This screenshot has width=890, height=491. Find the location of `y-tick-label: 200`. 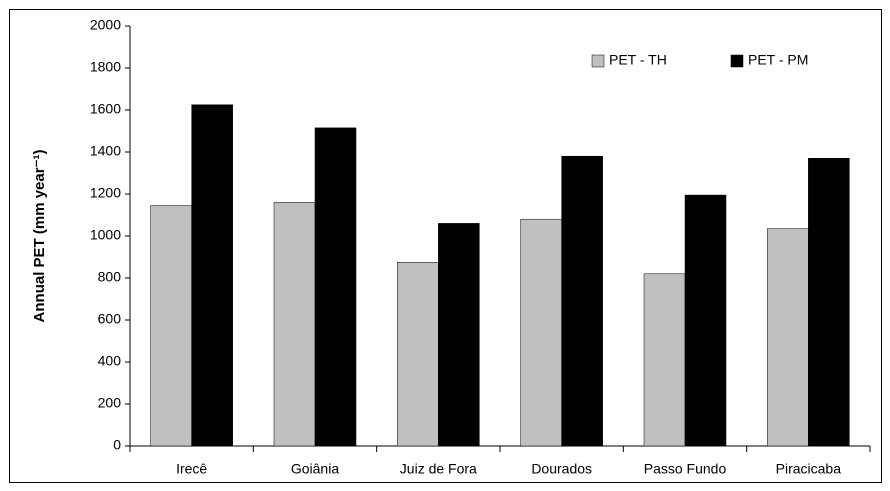

y-tick-label: 200 is located at coordinates (110, 403).